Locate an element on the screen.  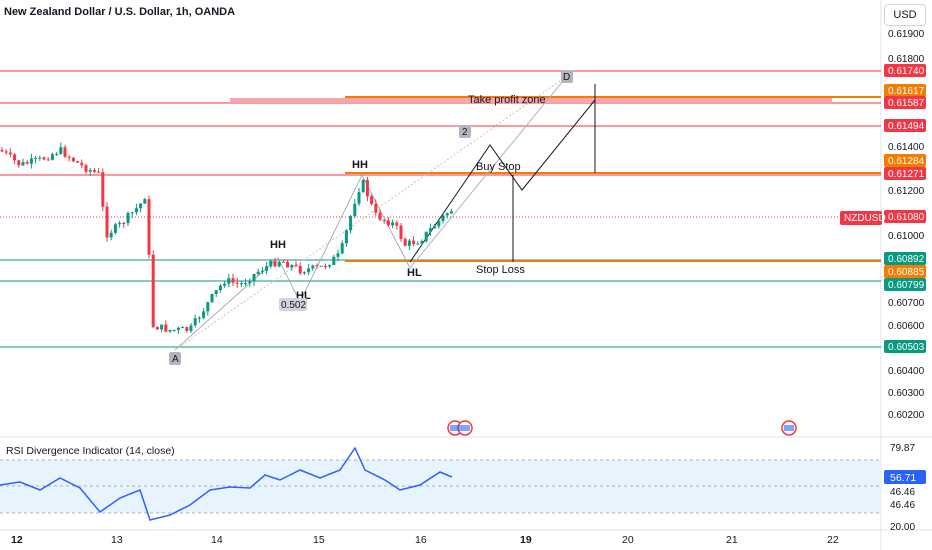
price-axis-tick: 0.60700 is located at coordinates (906, 303).